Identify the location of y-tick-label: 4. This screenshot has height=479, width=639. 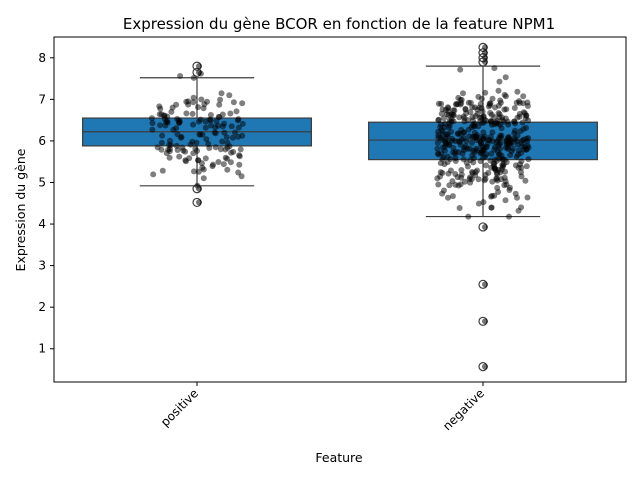
(42, 224).